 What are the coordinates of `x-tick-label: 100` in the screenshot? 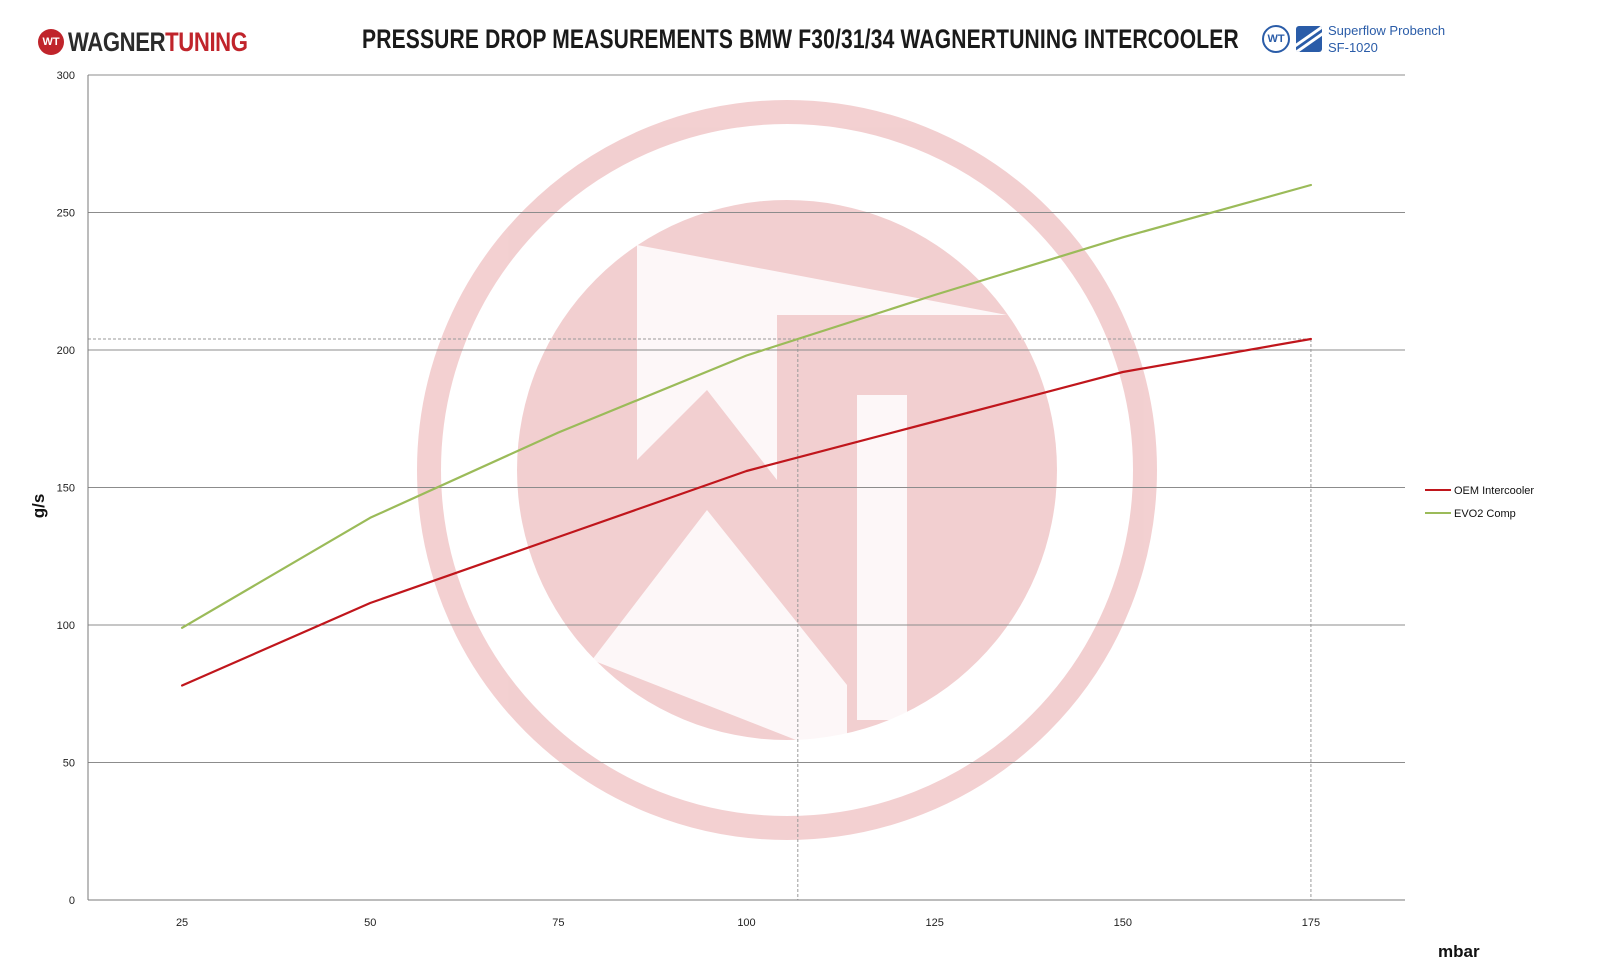 It's located at (746, 923).